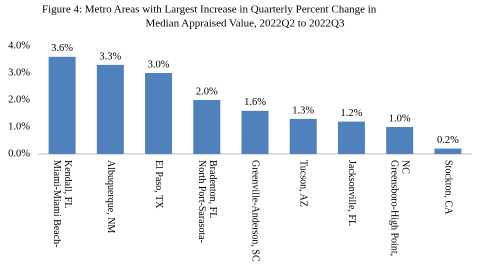  I want to click on x-tick-label: Stockton, CA, so click(448, 187).